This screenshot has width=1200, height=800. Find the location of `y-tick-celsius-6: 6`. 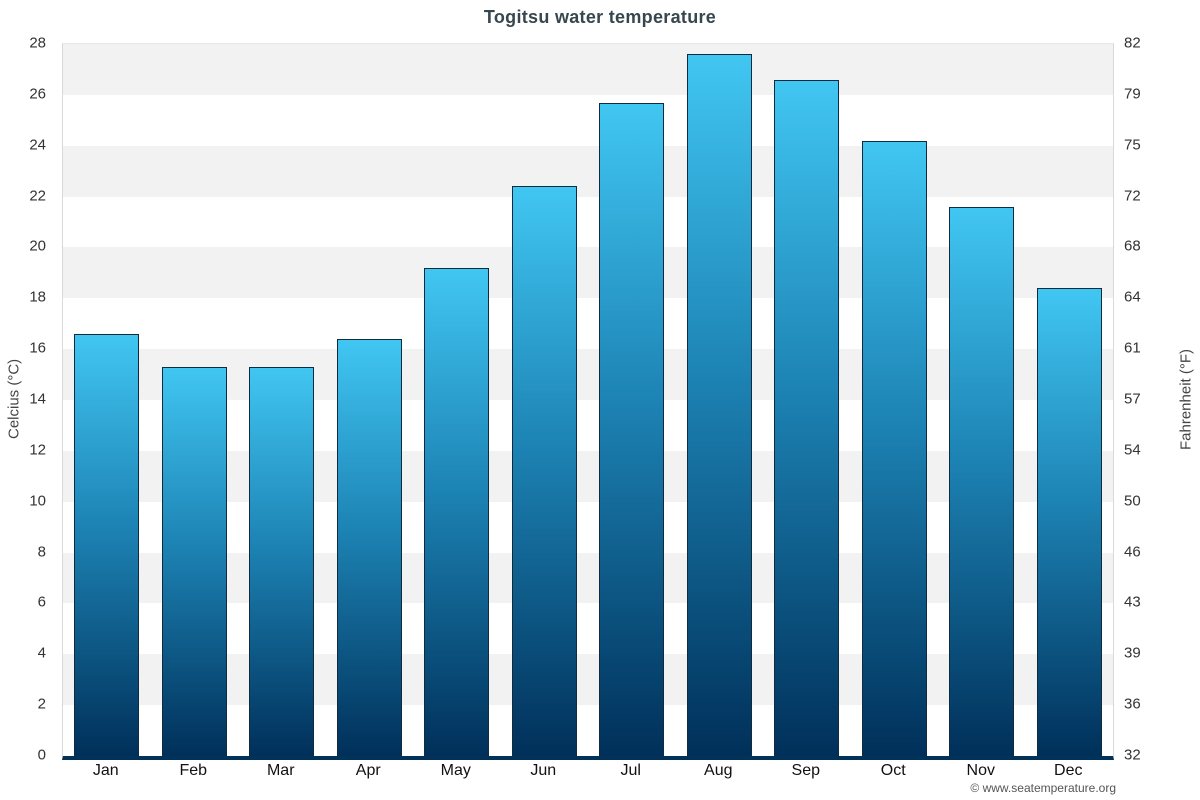

y-tick-celsius-6: 6 is located at coordinates (41, 602).